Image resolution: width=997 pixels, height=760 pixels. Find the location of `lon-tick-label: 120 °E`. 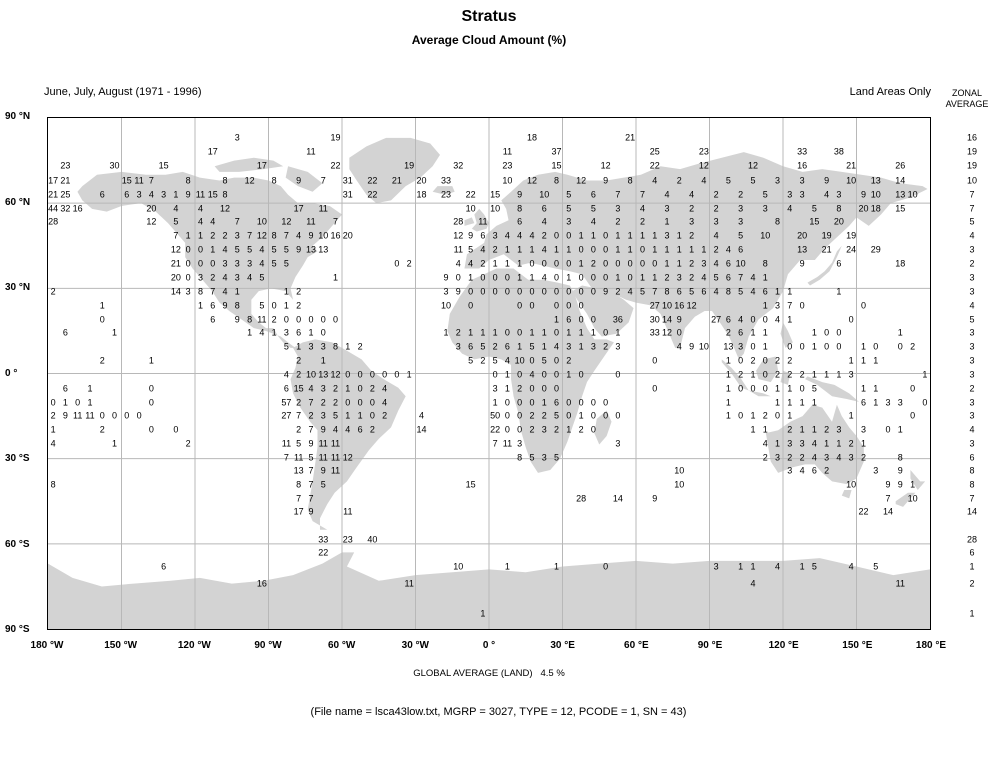

lon-tick-label: 120 °E is located at coordinates (783, 645).